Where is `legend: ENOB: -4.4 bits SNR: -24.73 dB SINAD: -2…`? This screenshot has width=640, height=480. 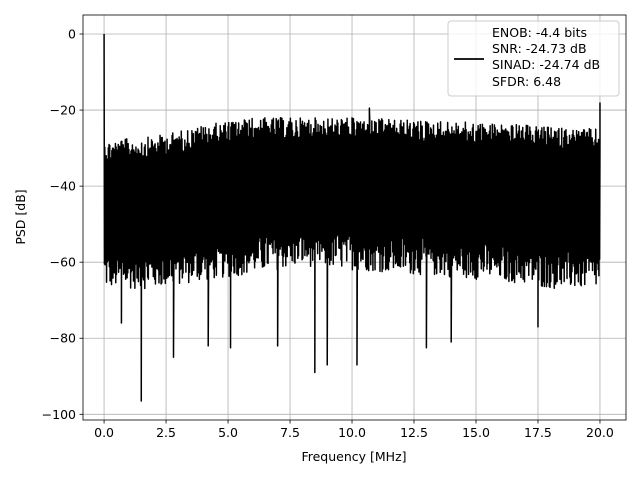
legend: ENOB: -4.4 bits SNR: -24.73 dB SINAD: -2… is located at coordinates (533, 58).